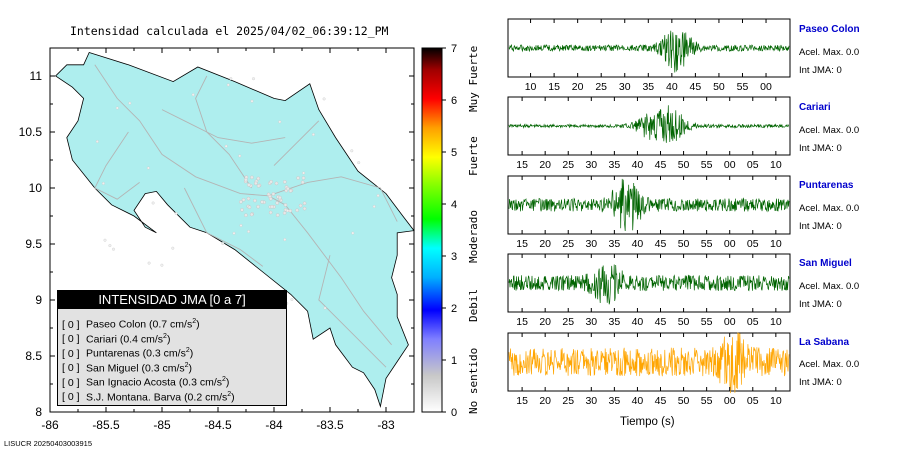  I want to click on waveform-3-tick-5: 40, so click(638, 322).